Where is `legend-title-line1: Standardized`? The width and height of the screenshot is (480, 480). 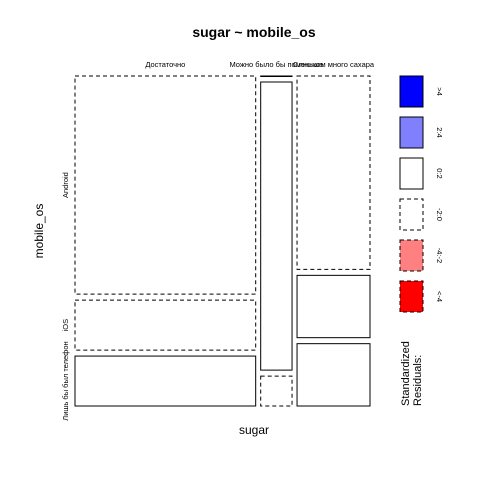
legend-title-line1: Standardized is located at coordinates (406, 373).